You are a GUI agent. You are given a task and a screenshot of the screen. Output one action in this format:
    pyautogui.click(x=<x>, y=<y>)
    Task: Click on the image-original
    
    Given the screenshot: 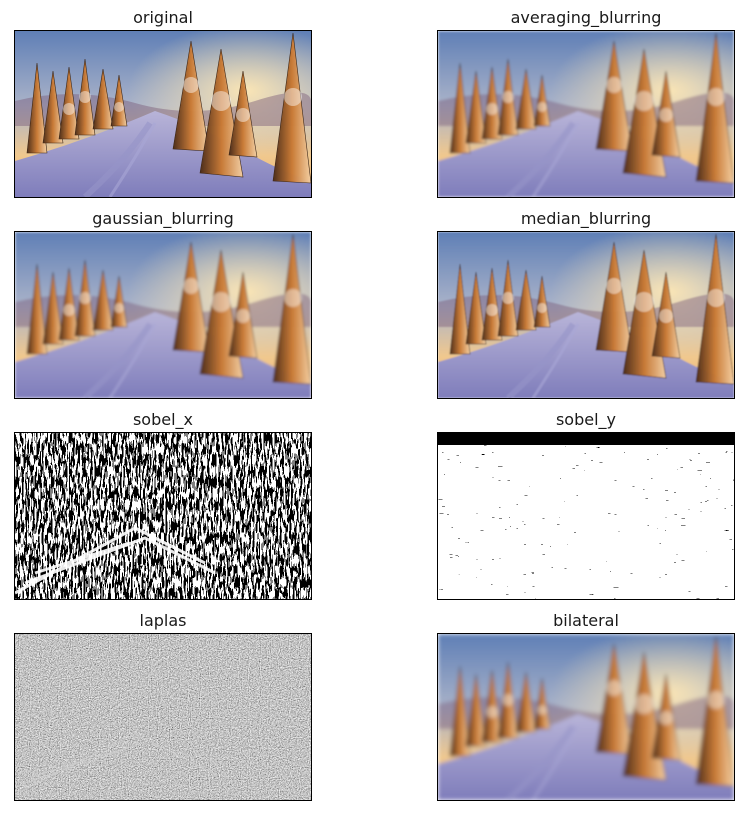 What is the action you would take?
    pyautogui.click(x=163, y=114)
    